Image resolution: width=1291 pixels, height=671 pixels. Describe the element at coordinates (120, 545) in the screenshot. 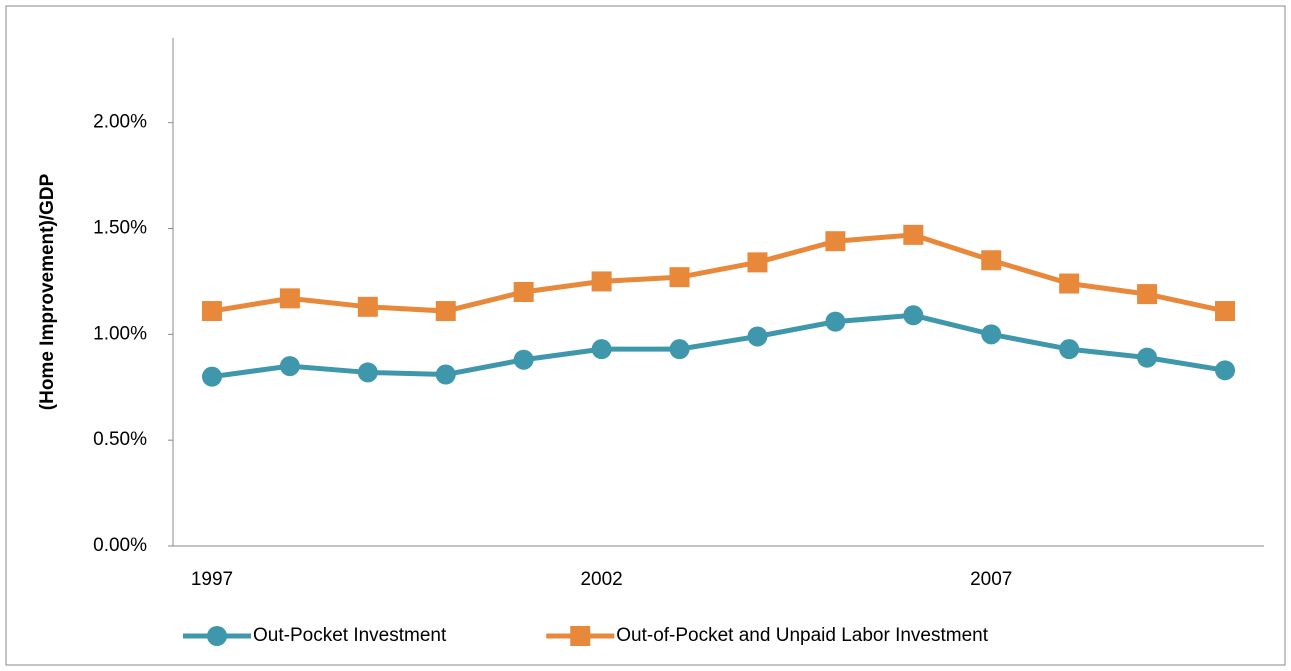

I see `y-tick-label: 0.00%` at that location.